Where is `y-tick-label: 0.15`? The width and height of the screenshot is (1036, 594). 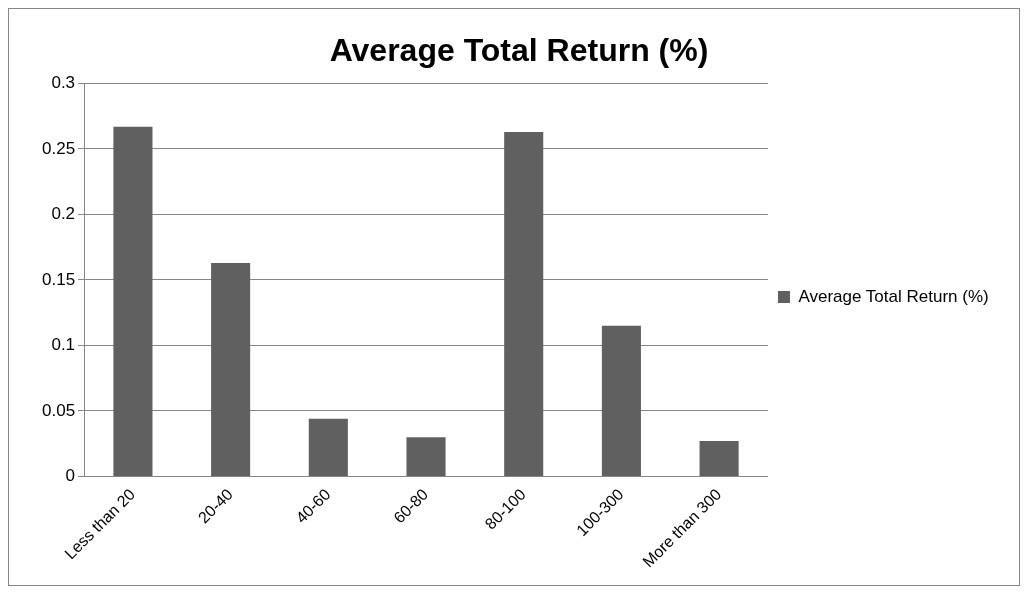 y-tick-label: 0.15 is located at coordinates (58, 279).